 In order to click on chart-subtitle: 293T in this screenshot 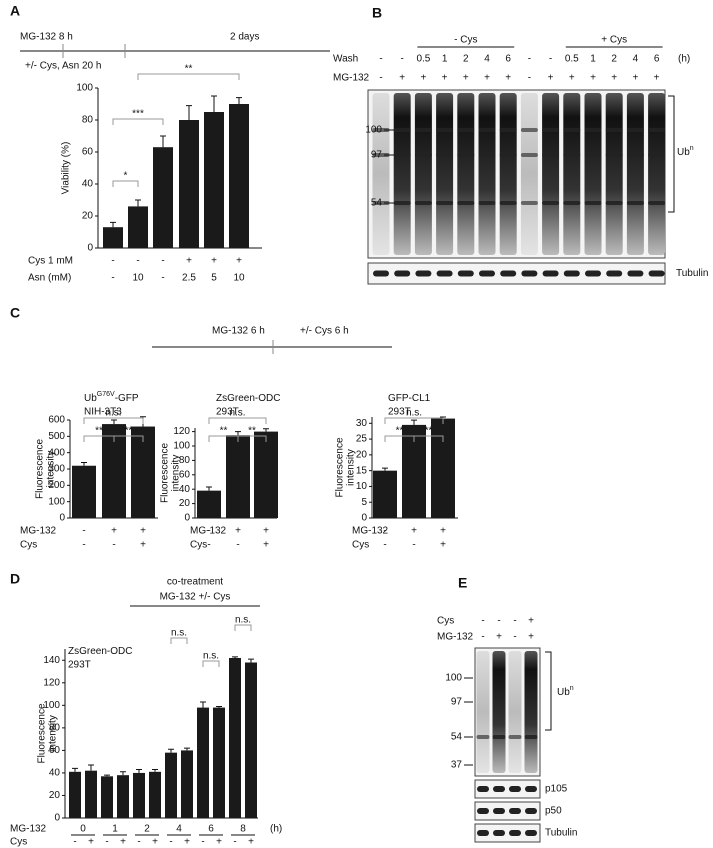, I will do `click(79, 665)`.